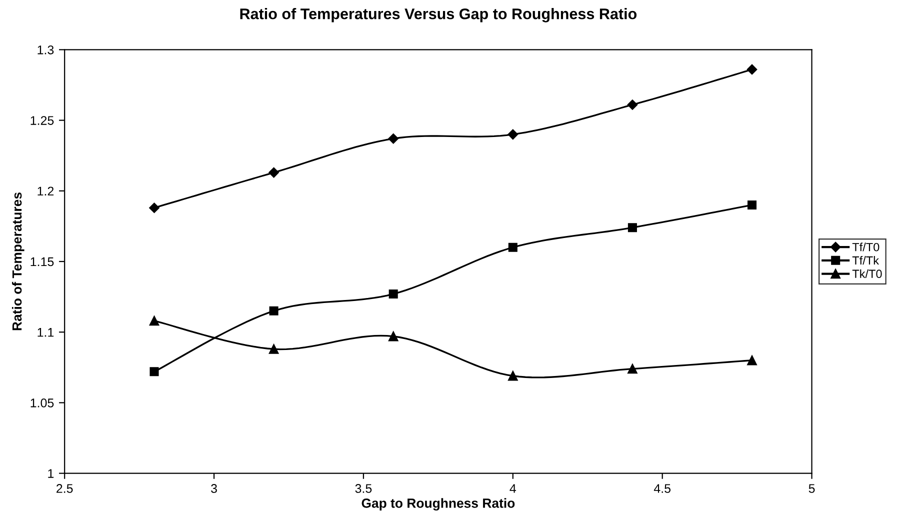 This screenshot has width=897, height=523. What do you see at coordinates (46, 332) in the screenshot?
I see `y-tick-label: 1.1` at bounding box center [46, 332].